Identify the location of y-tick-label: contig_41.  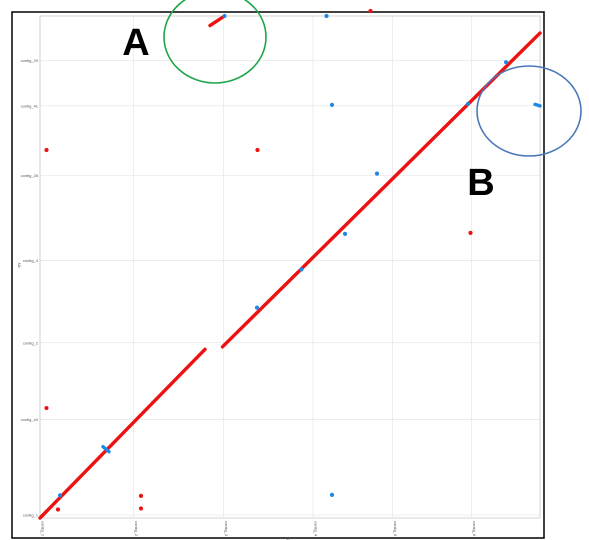
(30, 105).